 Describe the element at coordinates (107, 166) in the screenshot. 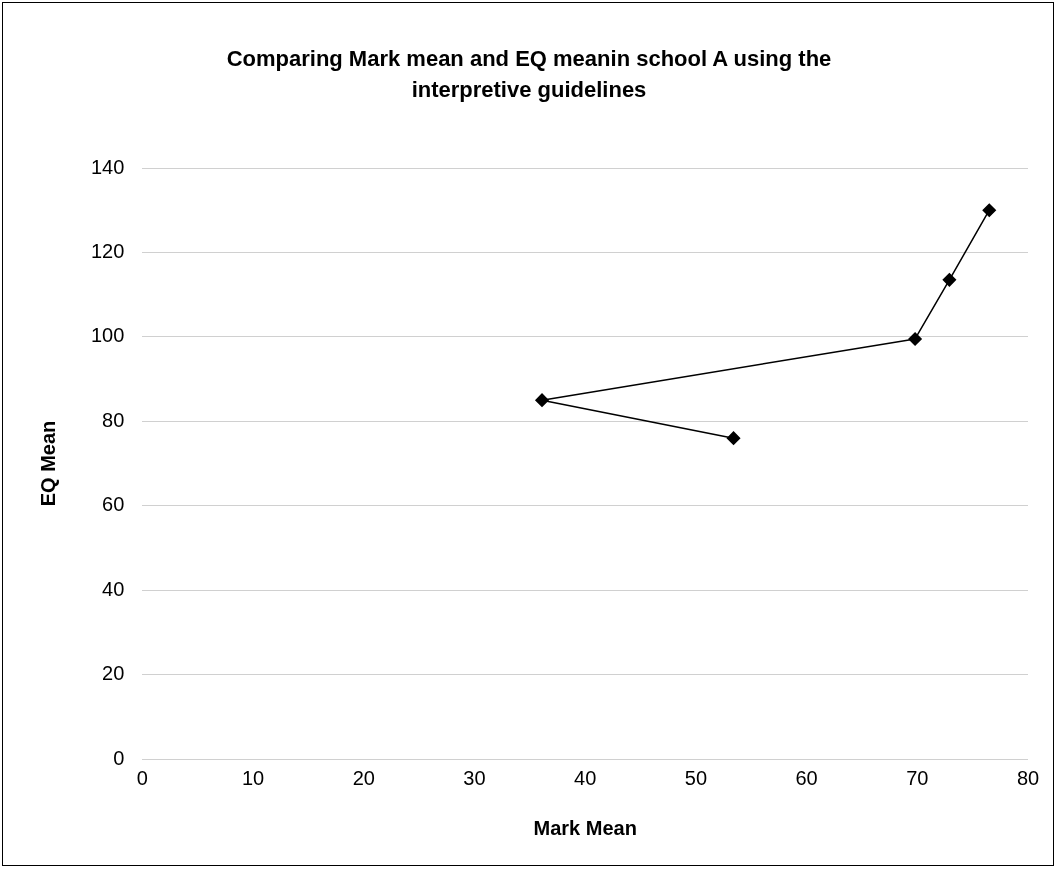

I see `y-tick-label: 140` at that location.